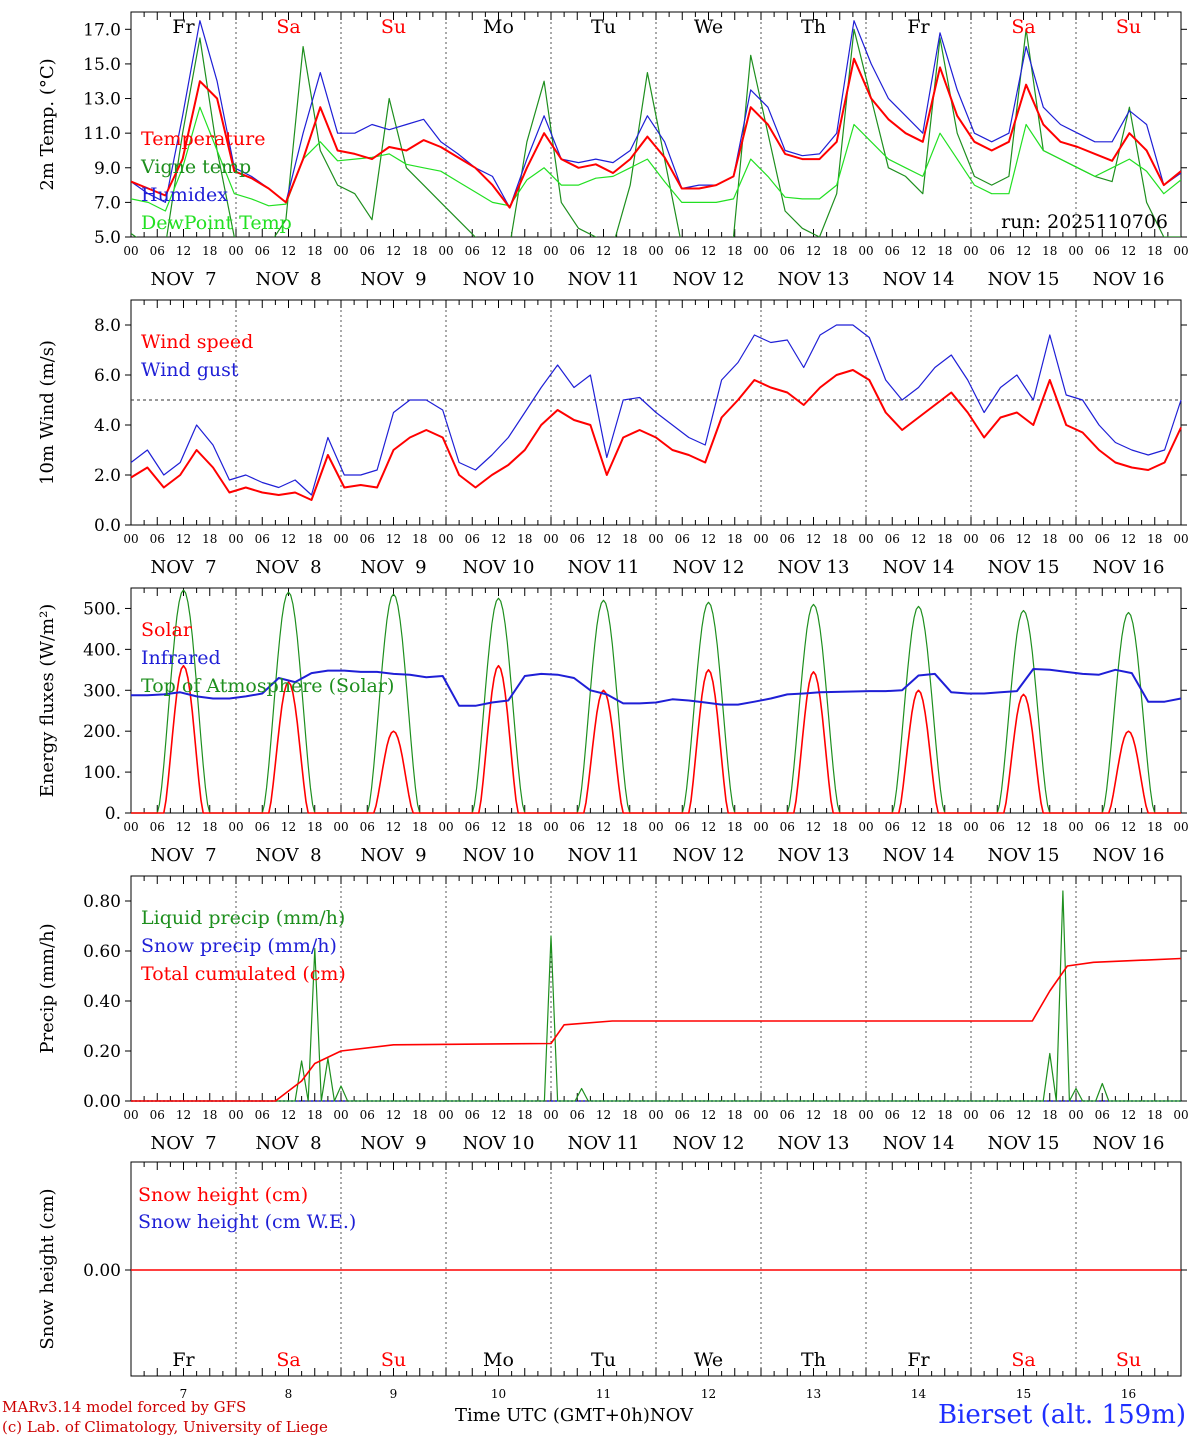  I want to click on legend-entry: Snow precip (mm/h), so click(239, 946).